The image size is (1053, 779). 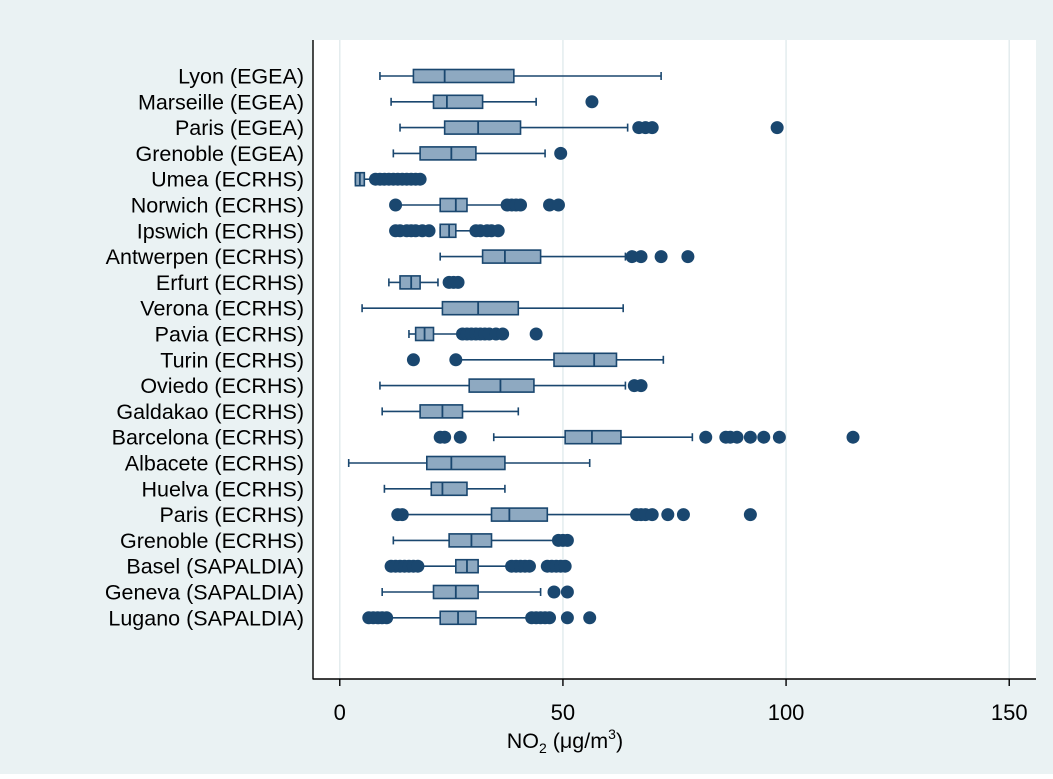 I want to click on category-label: Umea (ECRHS), so click(x=227, y=180).